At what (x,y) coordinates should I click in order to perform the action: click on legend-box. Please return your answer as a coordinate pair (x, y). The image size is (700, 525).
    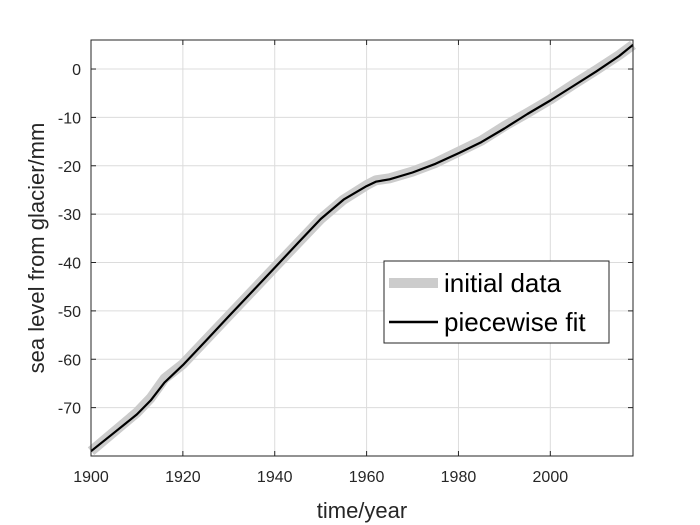
    Looking at the image, I should click on (496, 302).